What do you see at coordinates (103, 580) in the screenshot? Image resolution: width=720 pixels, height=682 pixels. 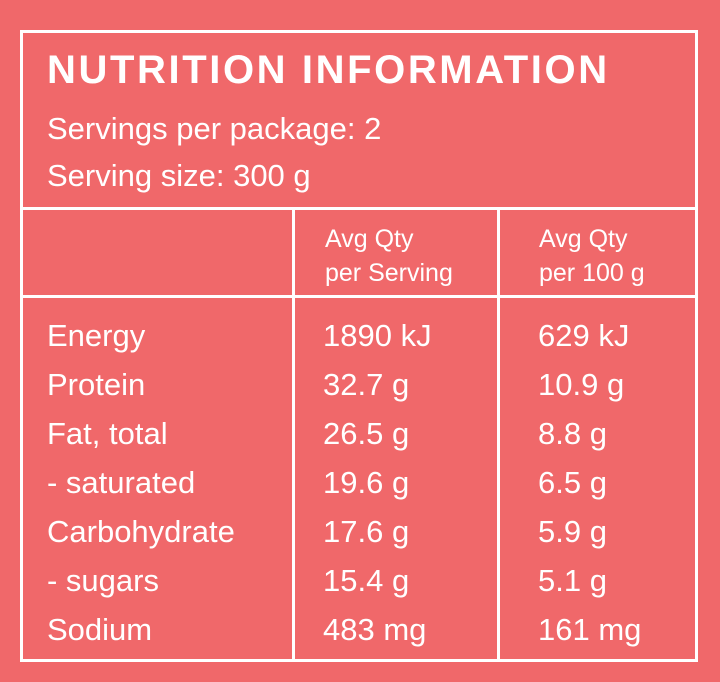 I see `nutrient-name: - sugars` at bounding box center [103, 580].